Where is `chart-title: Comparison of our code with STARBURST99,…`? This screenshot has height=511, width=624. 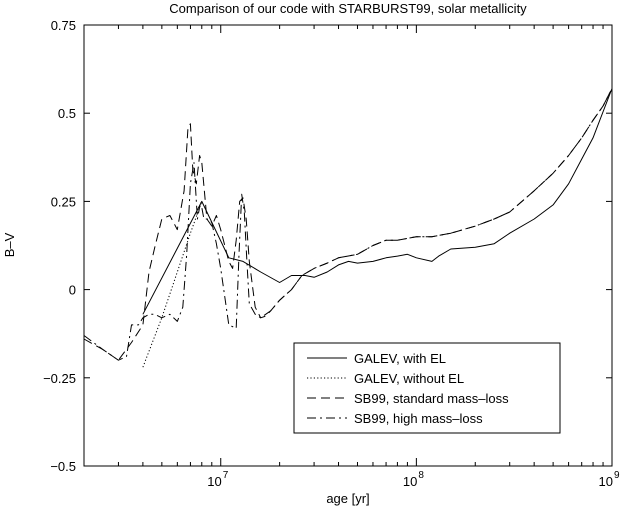 chart-title: Comparison of our code with STARBURST99,… is located at coordinates (348, 8).